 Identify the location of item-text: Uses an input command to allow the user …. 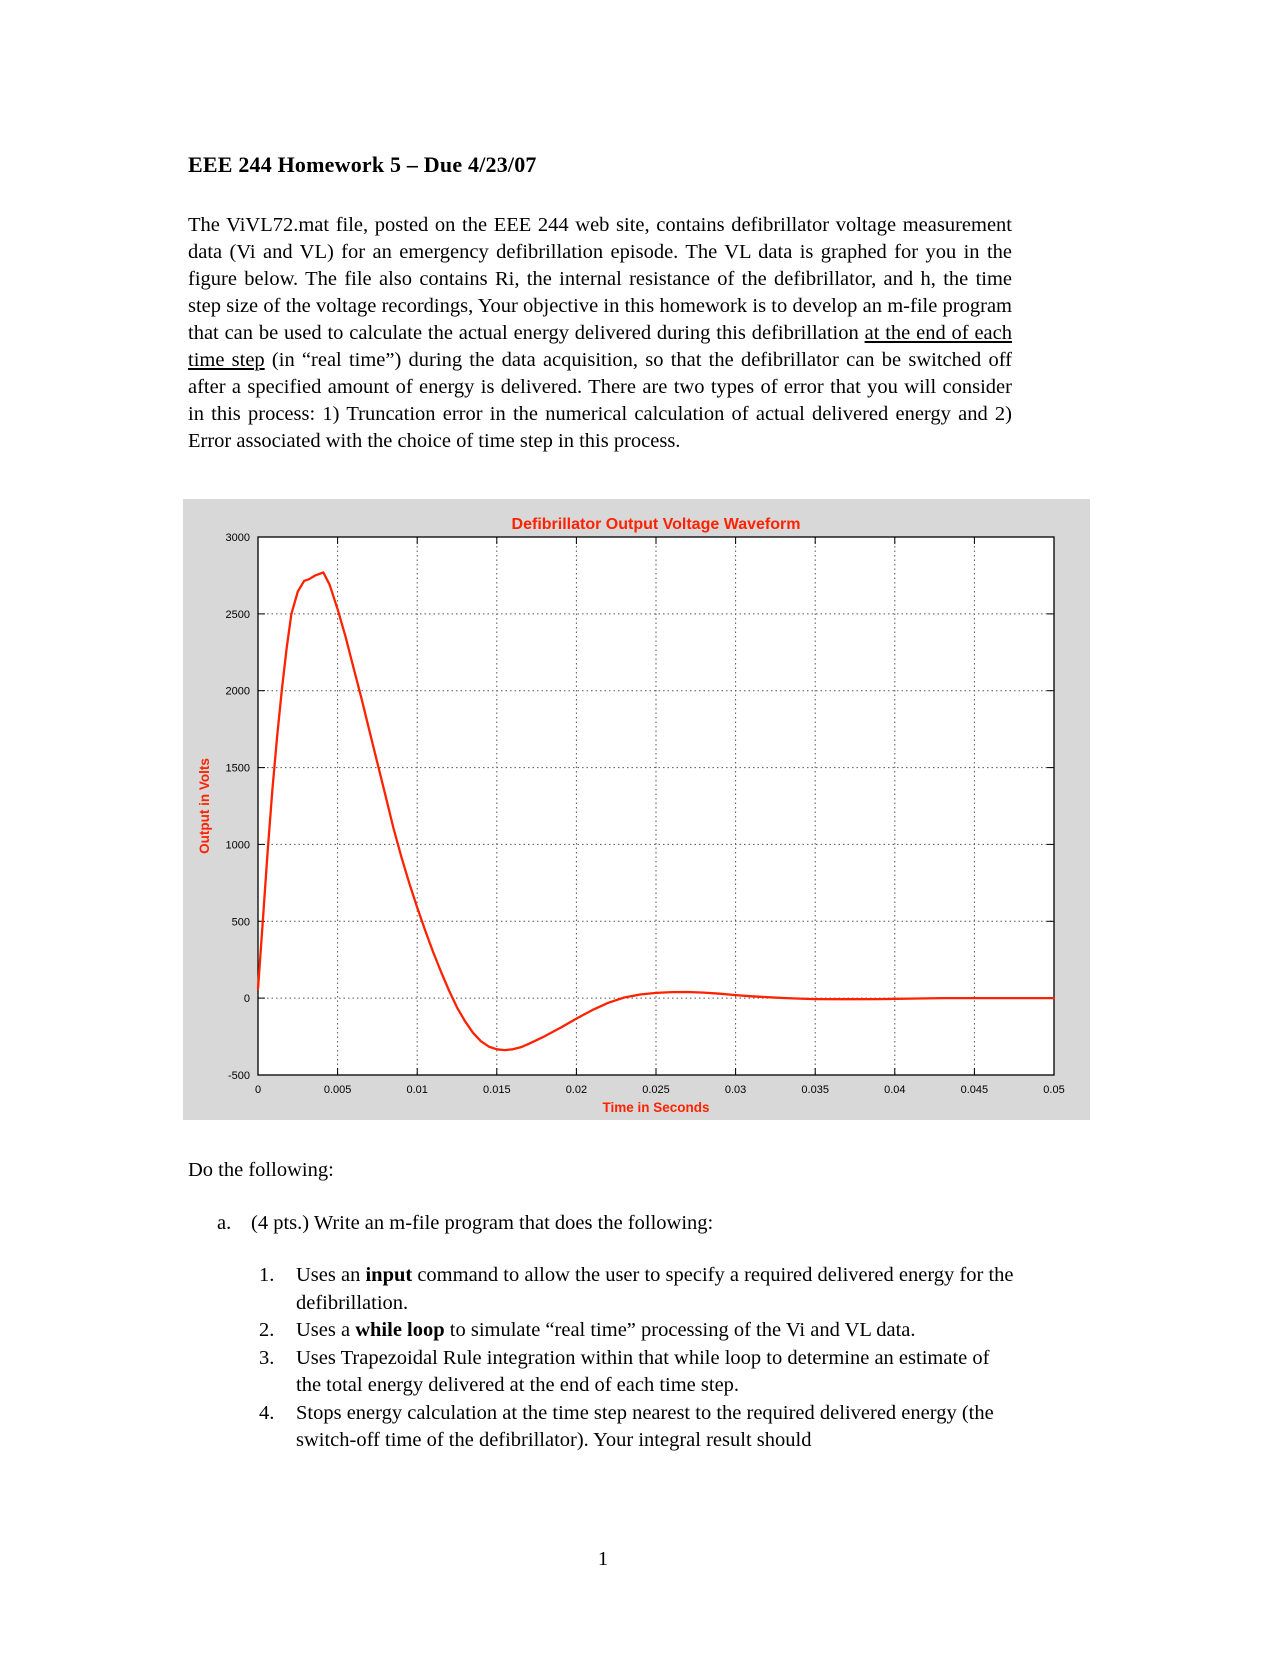
(655, 1289).